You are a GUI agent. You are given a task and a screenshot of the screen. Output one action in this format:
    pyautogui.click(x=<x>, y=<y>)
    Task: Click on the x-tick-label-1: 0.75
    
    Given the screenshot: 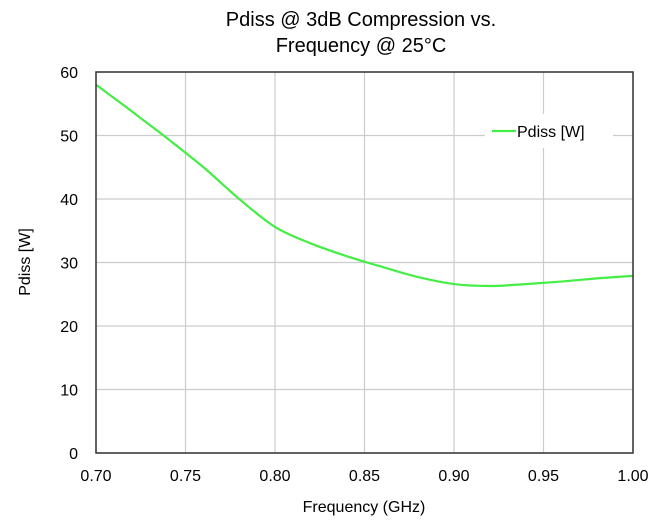 What is the action you would take?
    pyautogui.click(x=185, y=476)
    